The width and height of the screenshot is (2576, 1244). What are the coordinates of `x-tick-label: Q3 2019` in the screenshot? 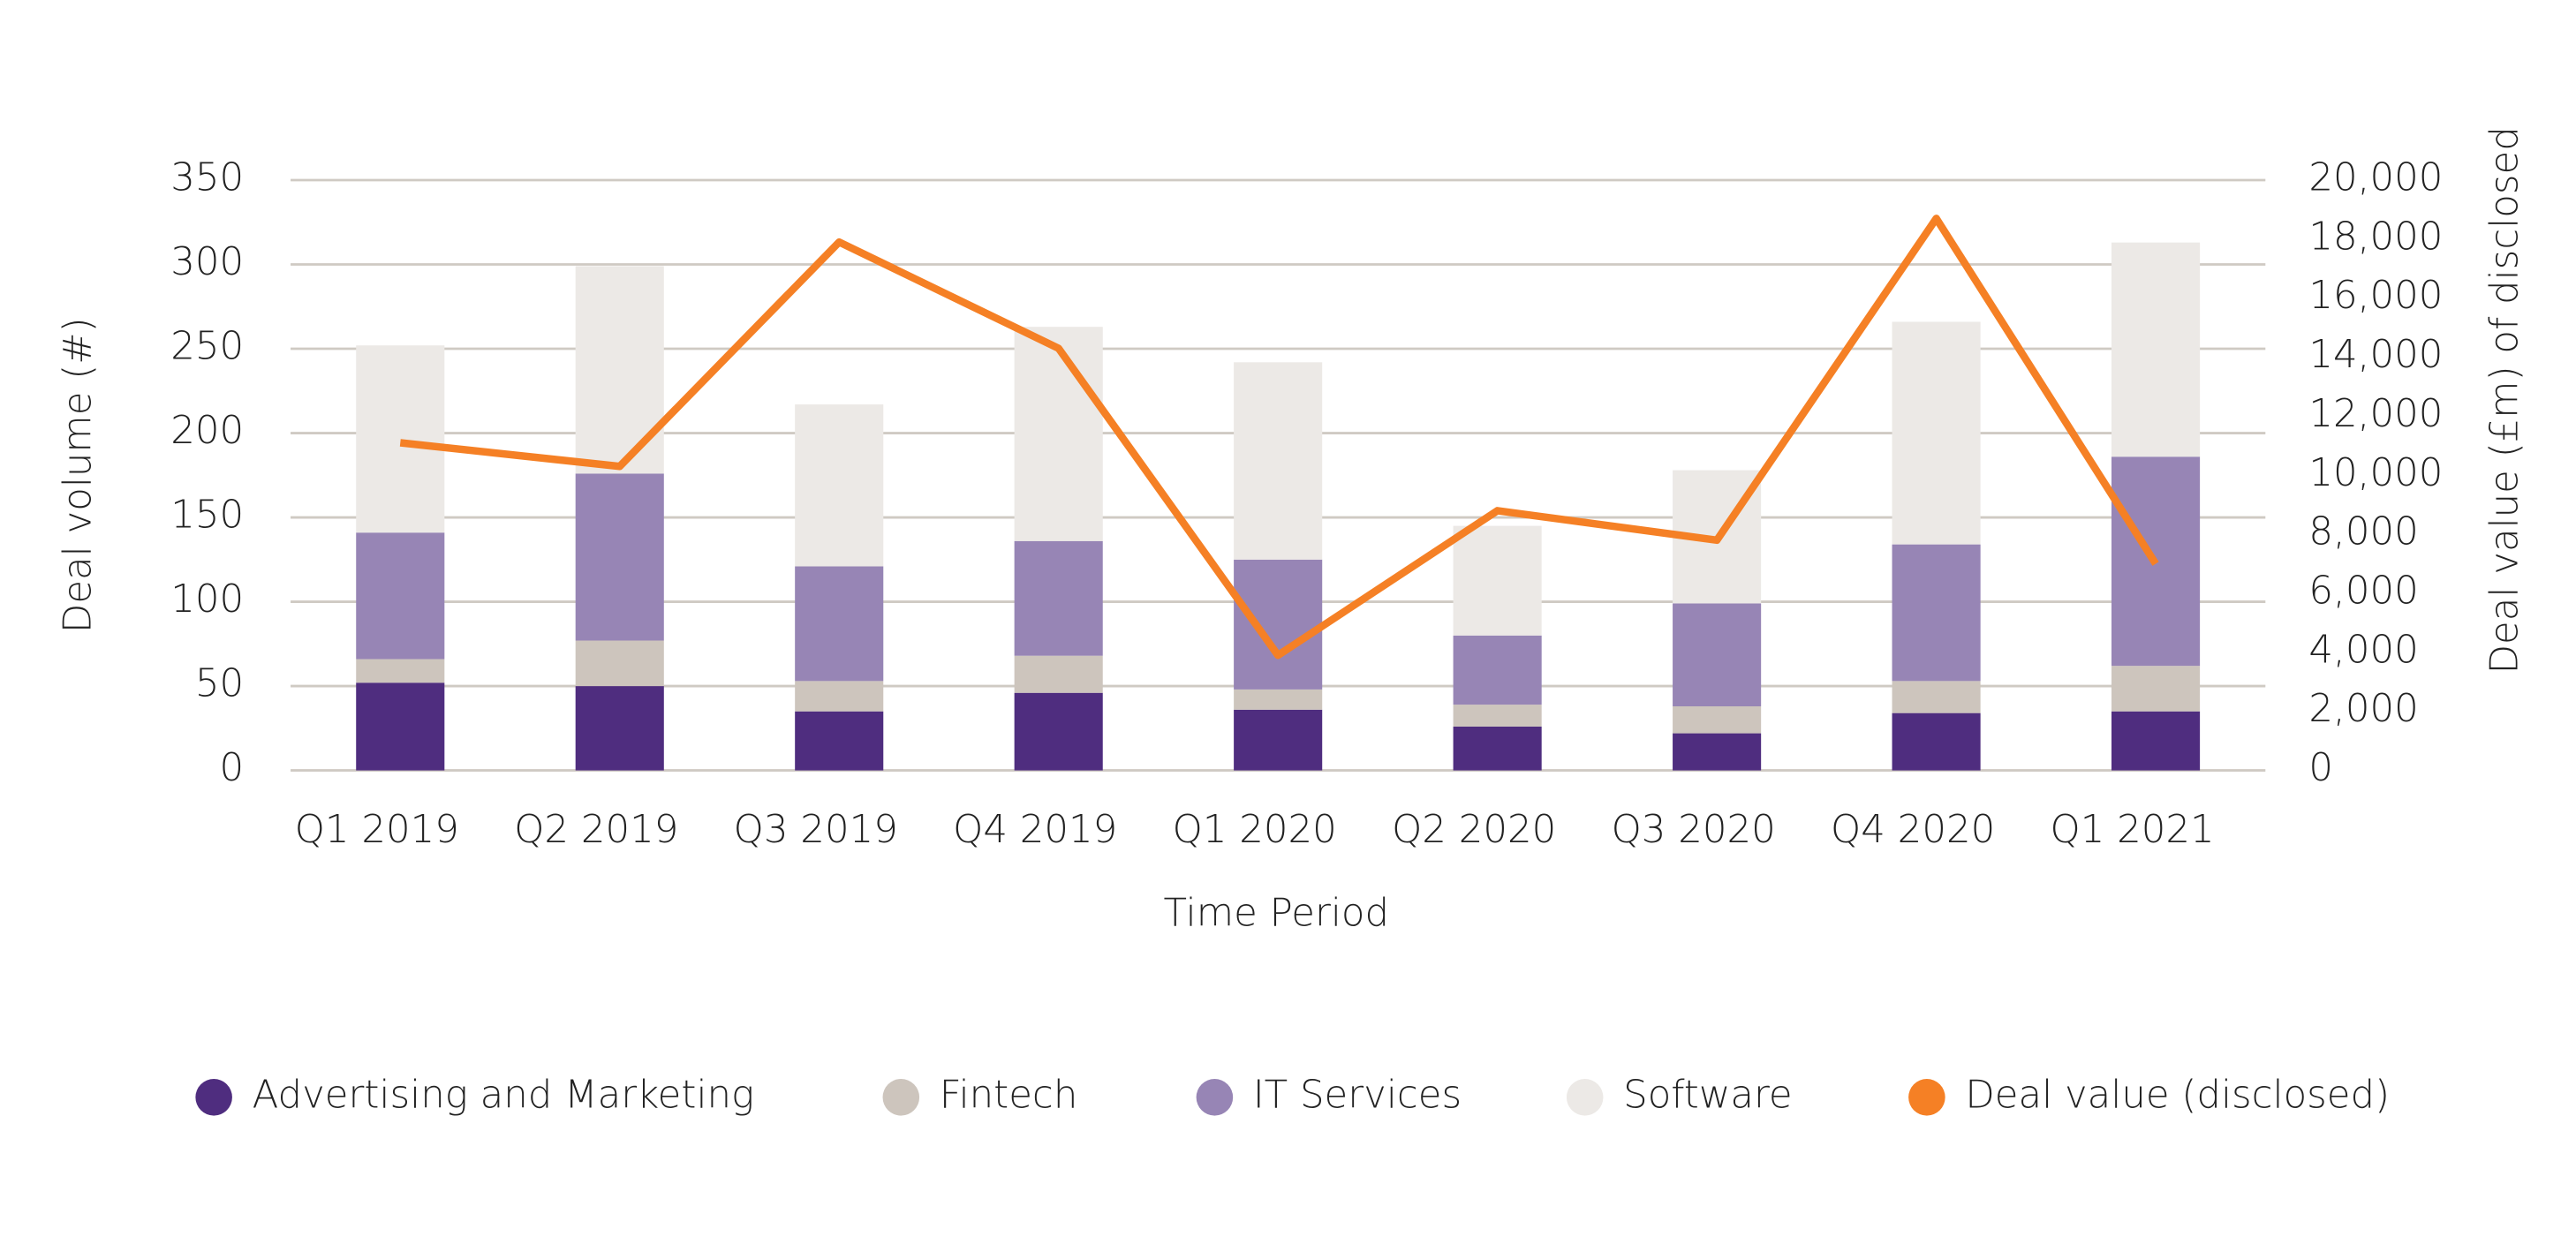 It's located at (816, 830).